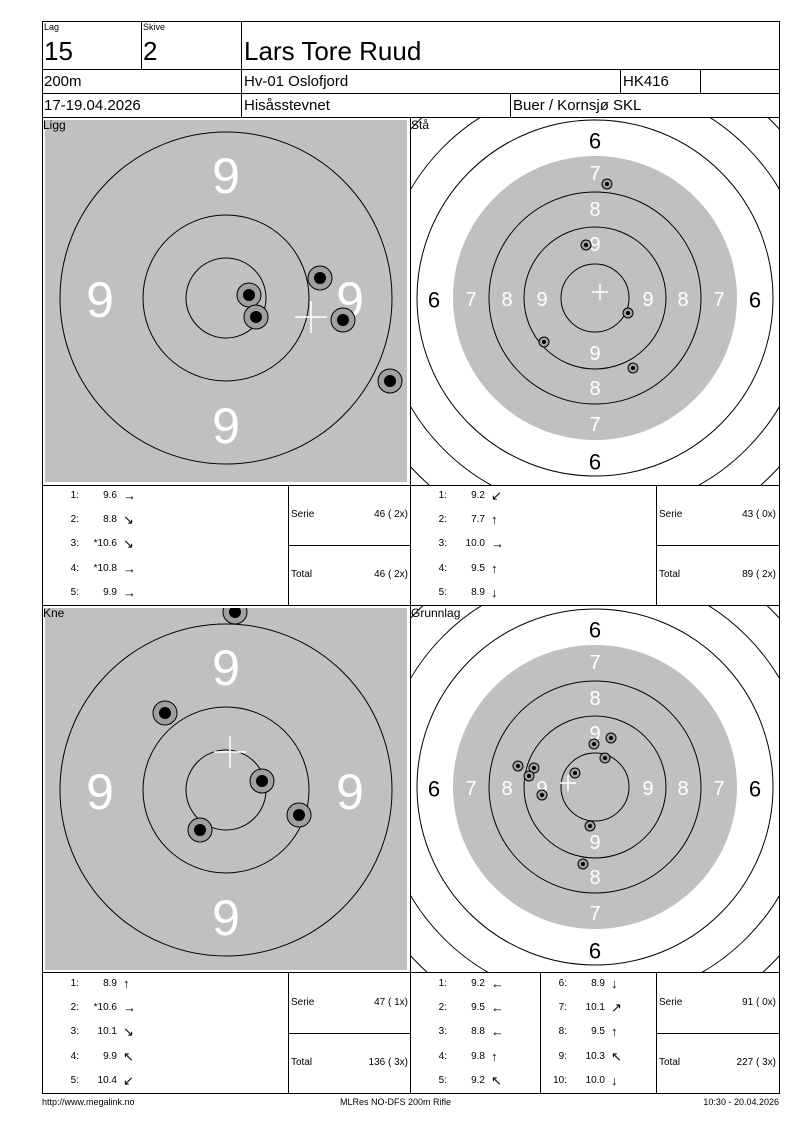 This screenshot has height=1130, width=800. What do you see at coordinates (759, 514) in the screenshot?
I see `serie-value: 43 ( 0x)` at bounding box center [759, 514].